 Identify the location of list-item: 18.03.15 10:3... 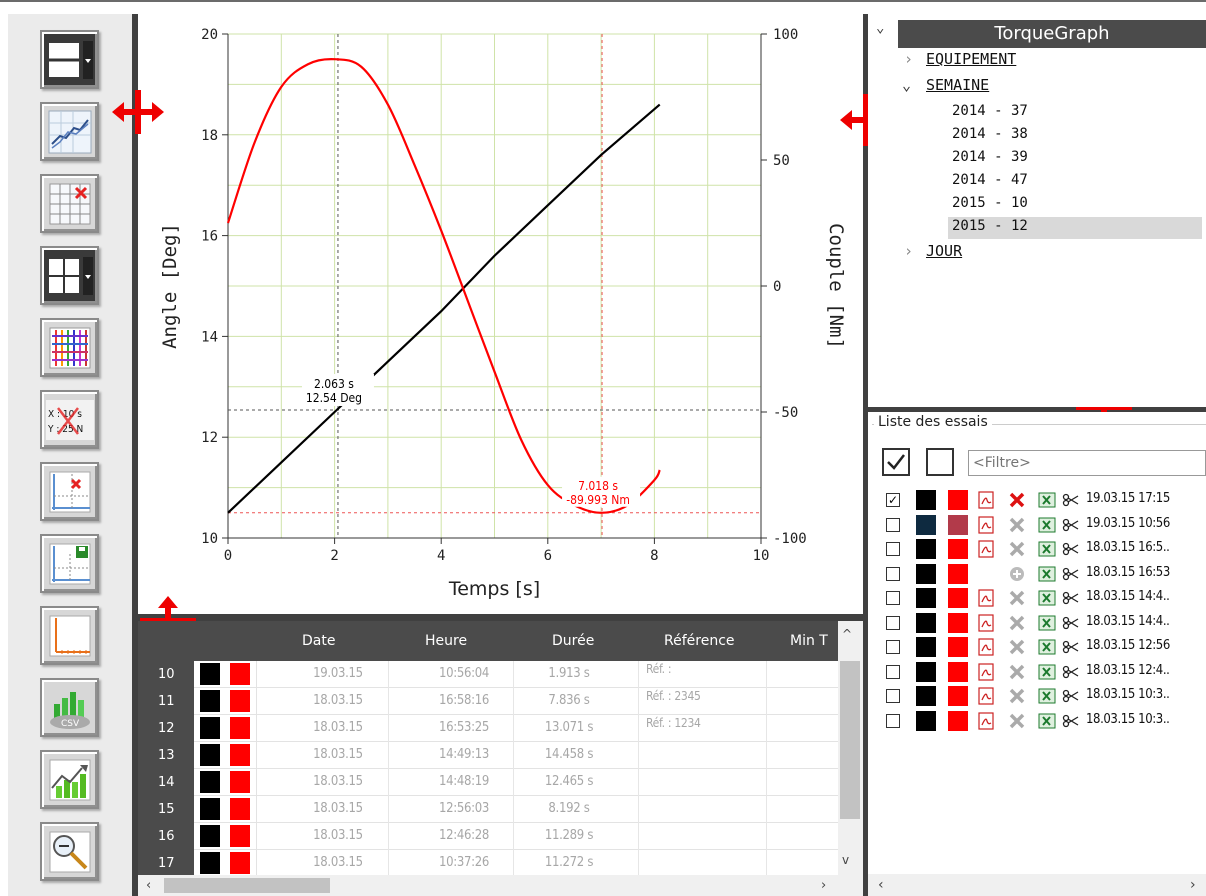
(1046, 696).